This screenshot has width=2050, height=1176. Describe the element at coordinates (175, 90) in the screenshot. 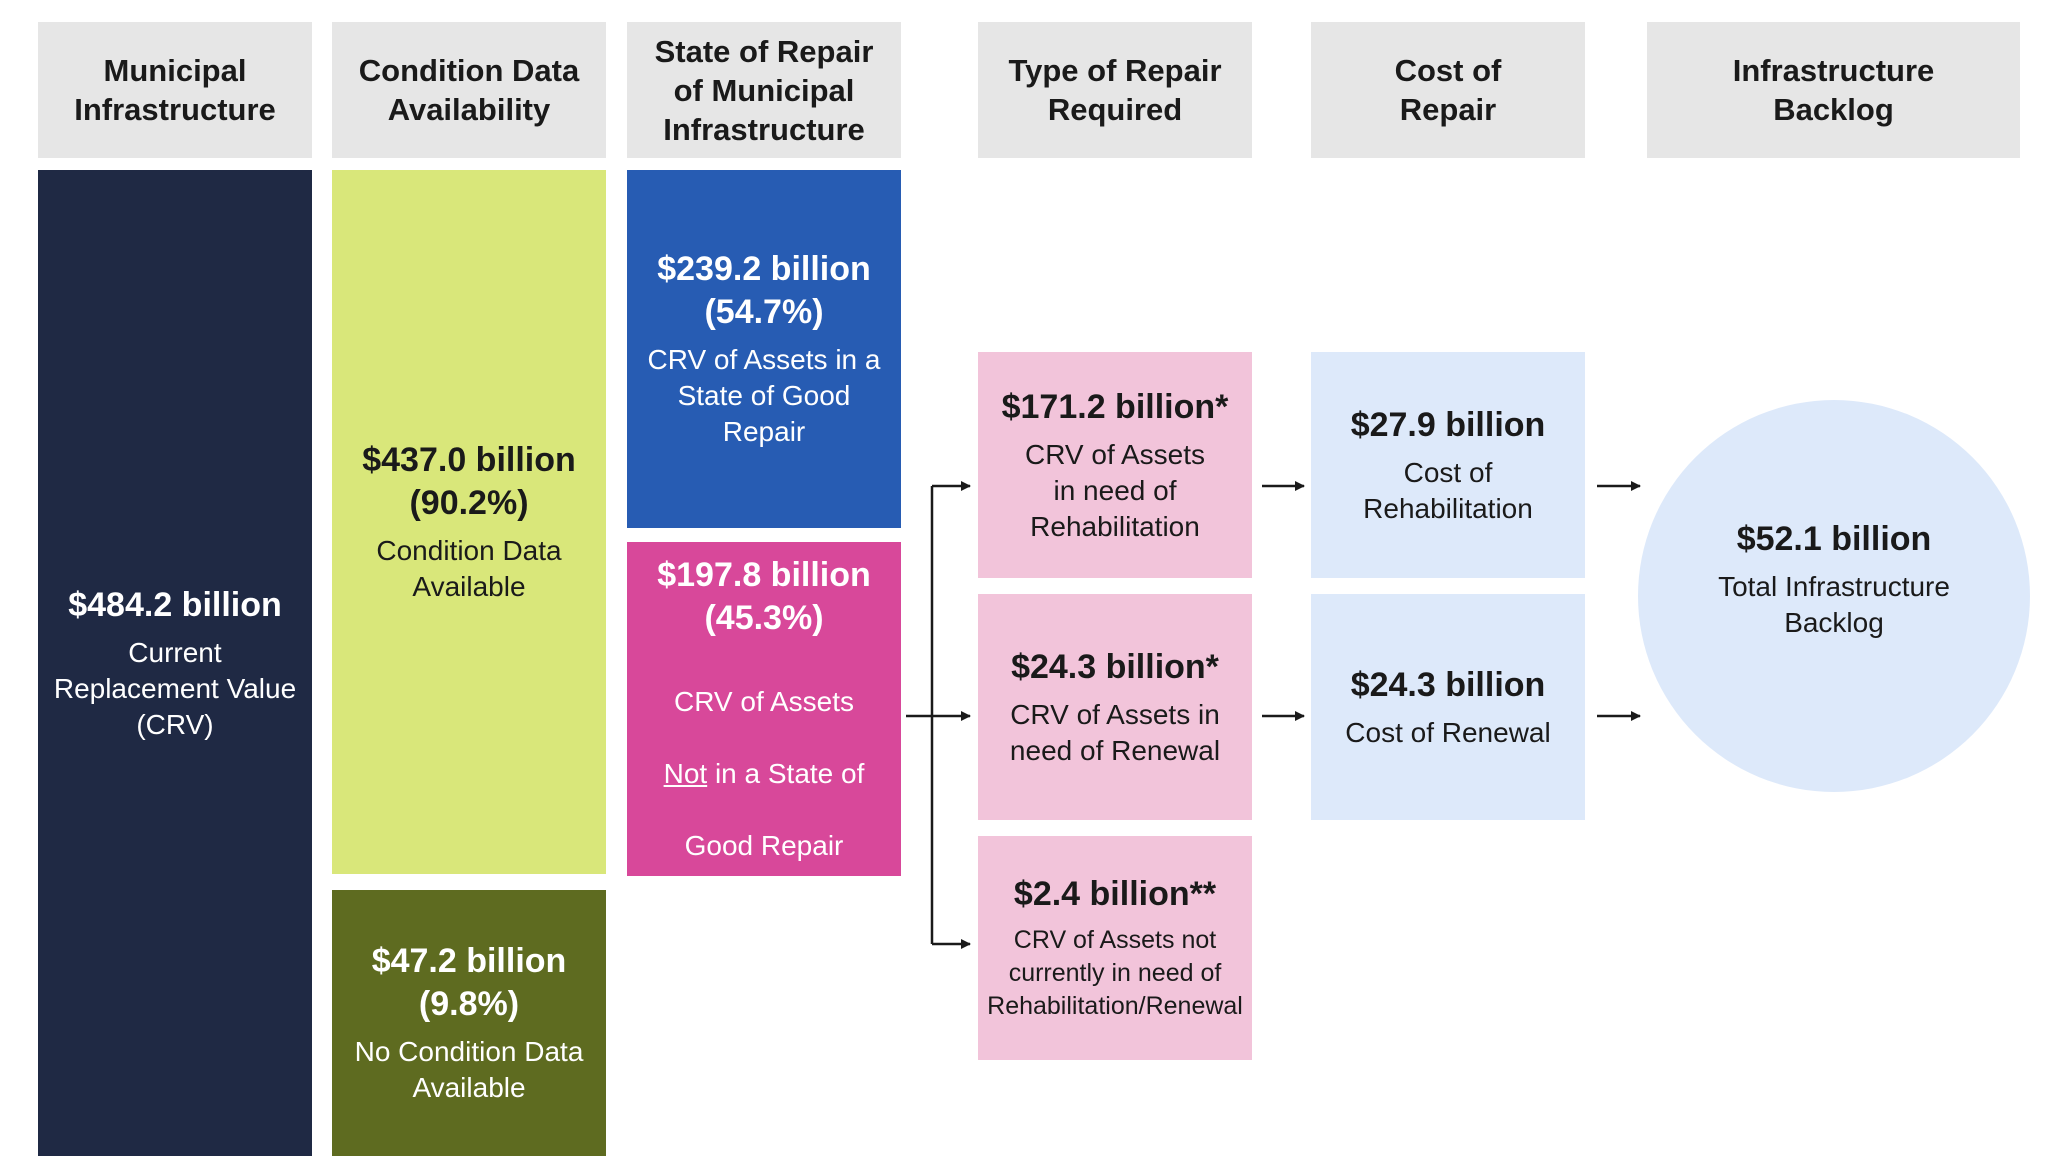

I see `header-municipal-infrastructure: Municipal Infrastructure` at that location.